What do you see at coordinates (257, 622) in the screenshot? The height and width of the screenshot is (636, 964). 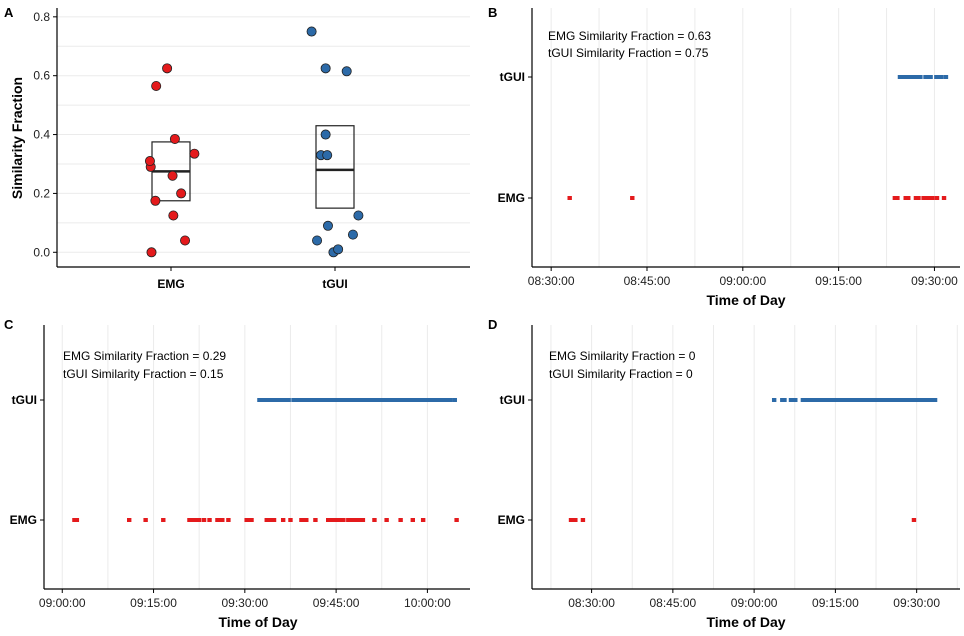 I see `panel-c-x-axis-title: Time of Day` at bounding box center [257, 622].